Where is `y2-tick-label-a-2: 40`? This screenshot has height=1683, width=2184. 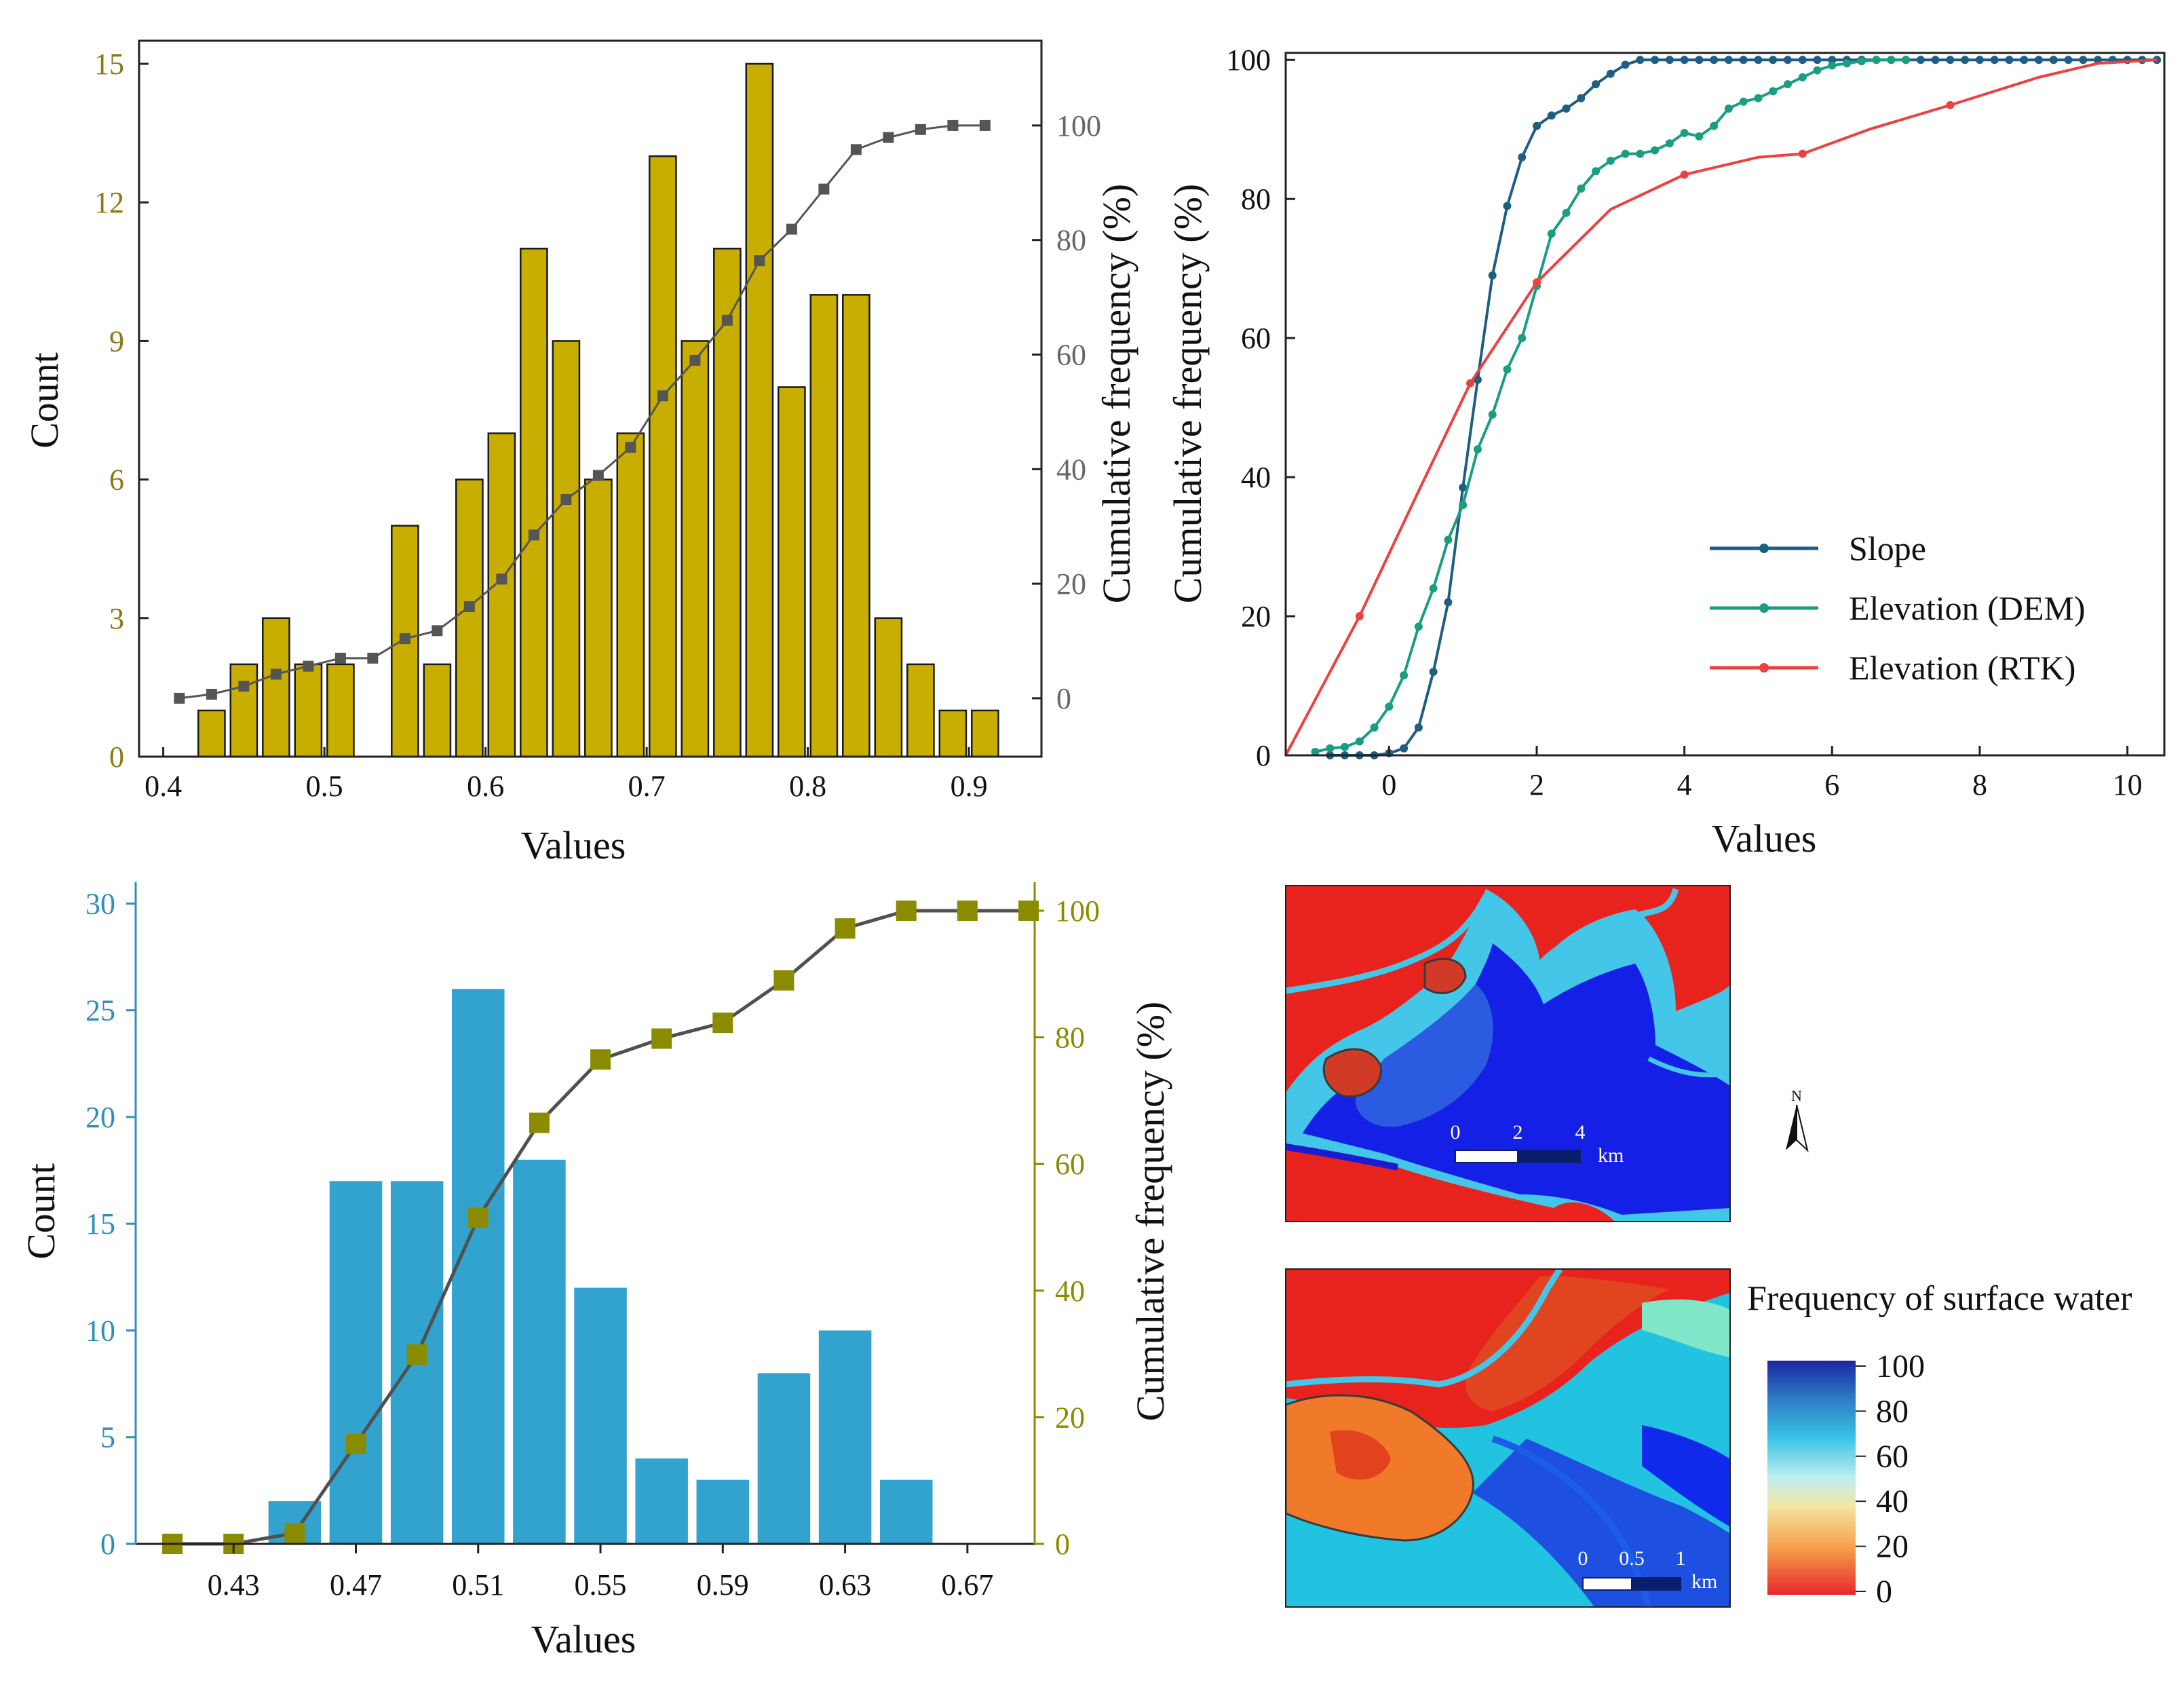
y2-tick-label-a-2: 40 is located at coordinates (1071, 469).